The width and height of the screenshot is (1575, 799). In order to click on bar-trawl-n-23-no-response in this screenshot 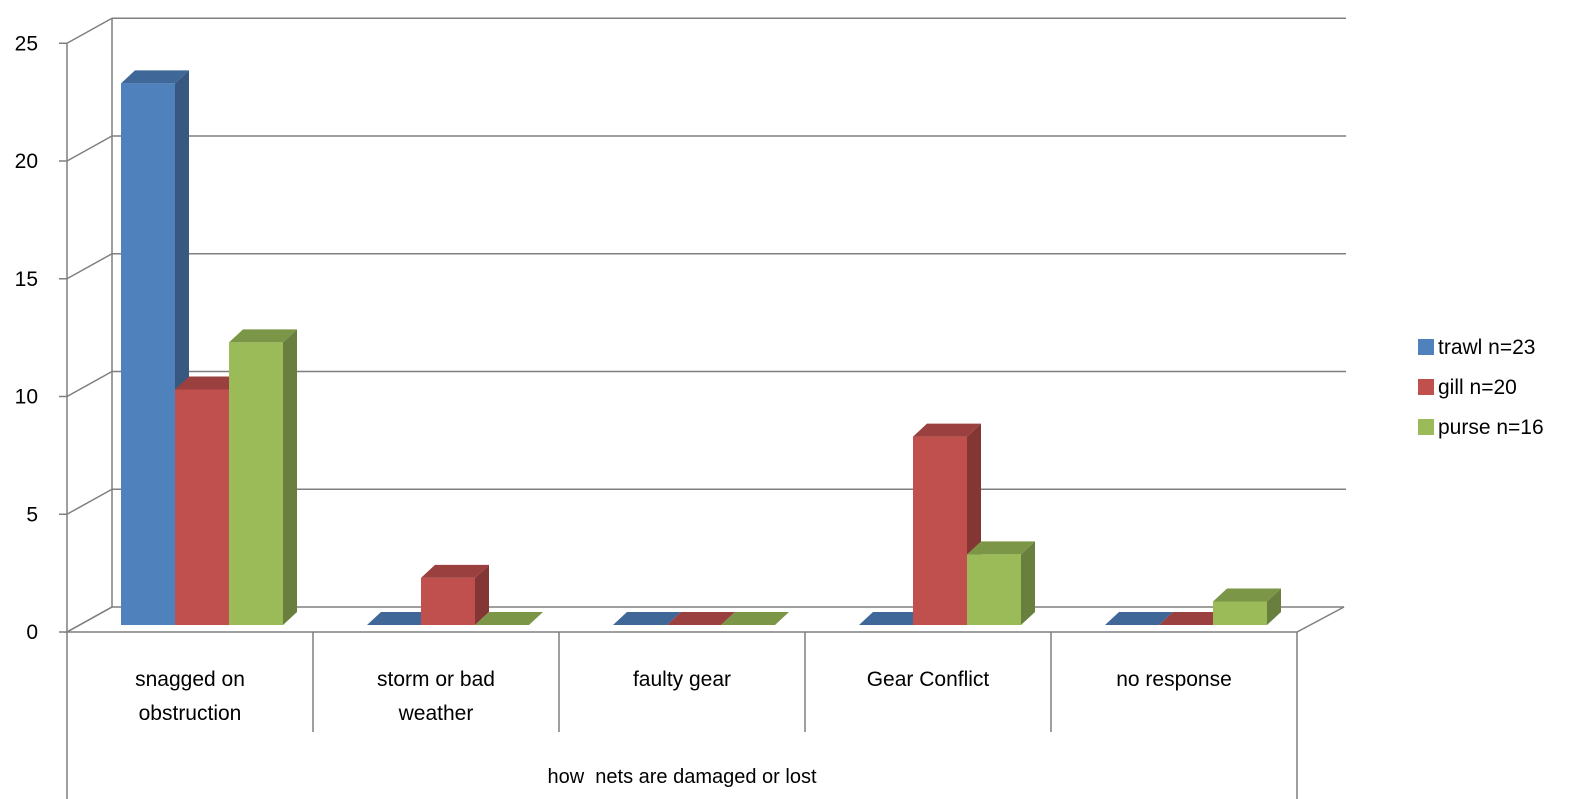, I will do `click(1139, 618)`.